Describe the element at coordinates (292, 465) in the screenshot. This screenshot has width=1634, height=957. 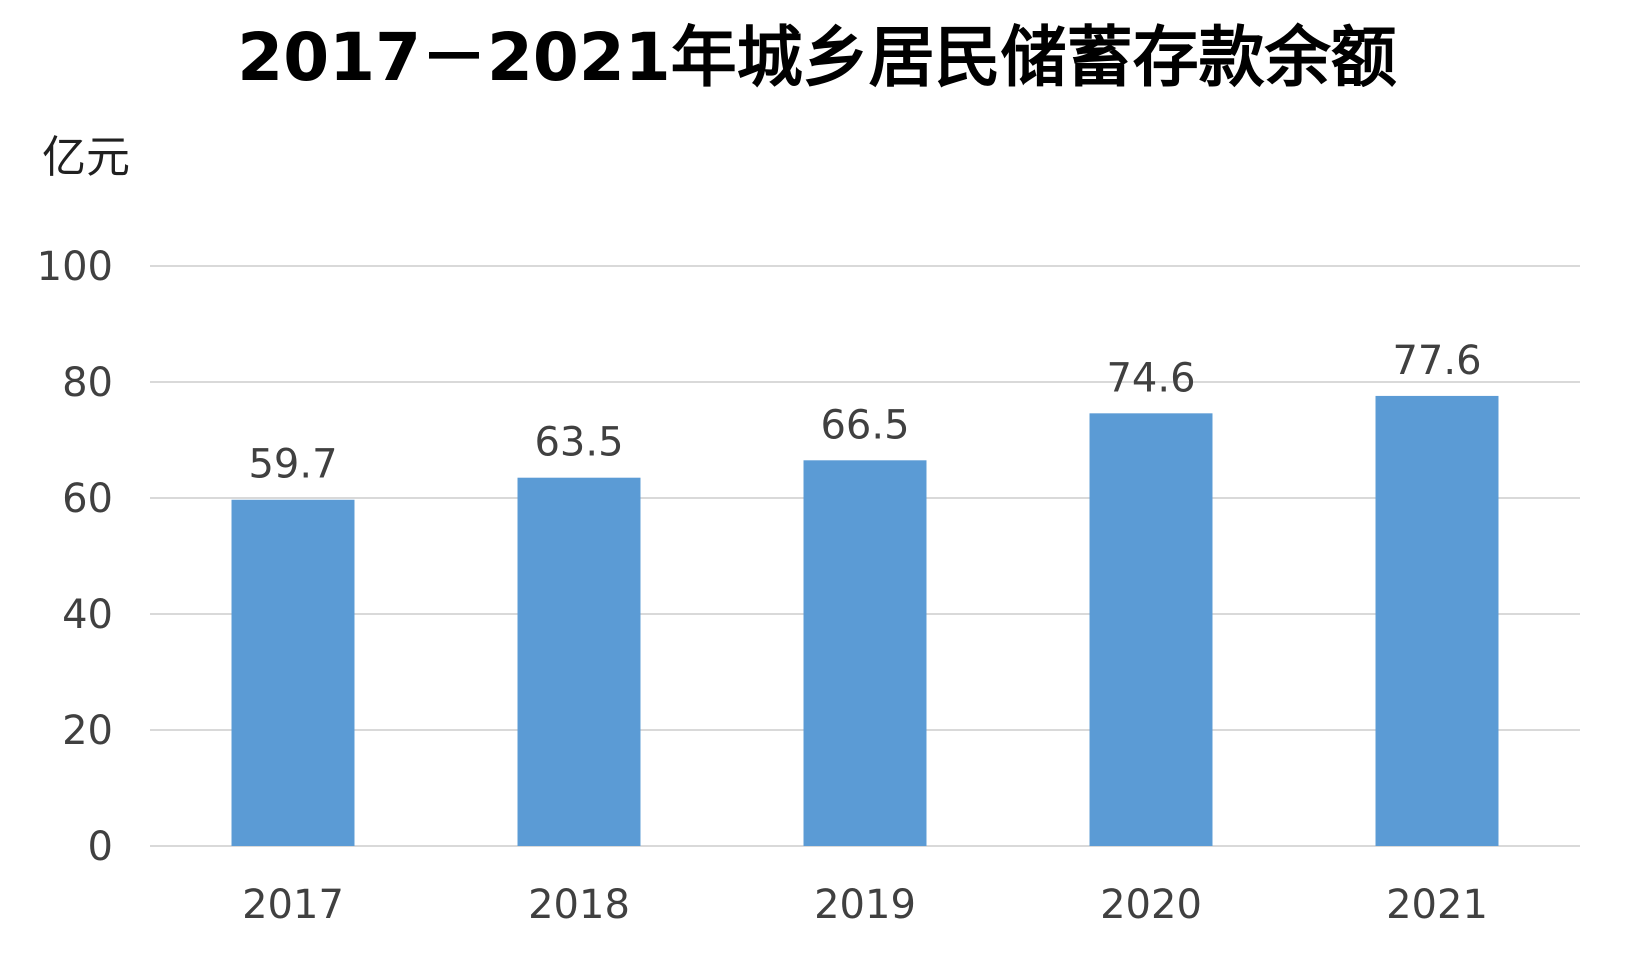
I see `data-label-2017: 59.7` at that location.